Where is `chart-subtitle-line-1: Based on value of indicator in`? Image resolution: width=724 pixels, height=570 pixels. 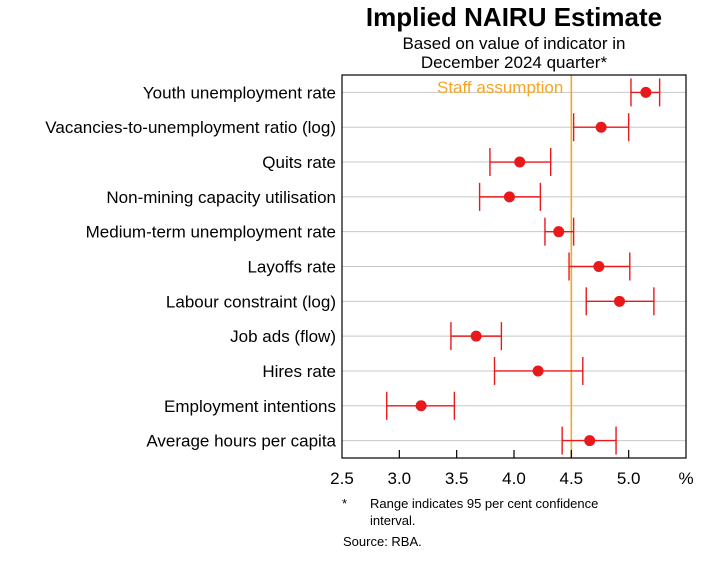
chart-subtitle-line-1: Based on value of indicator in is located at coordinates (513, 43).